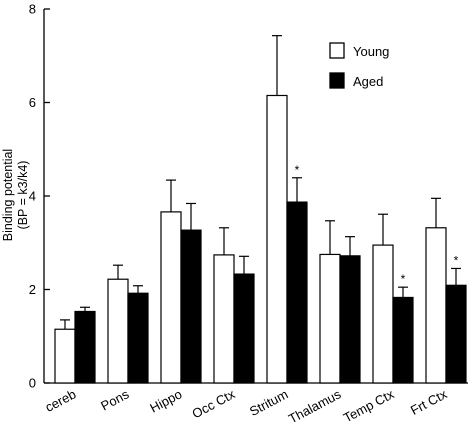 This screenshot has width=472, height=445. Describe the element at coordinates (369, 405) in the screenshot. I see `x-tick-label: Temp Ctx` at that location.